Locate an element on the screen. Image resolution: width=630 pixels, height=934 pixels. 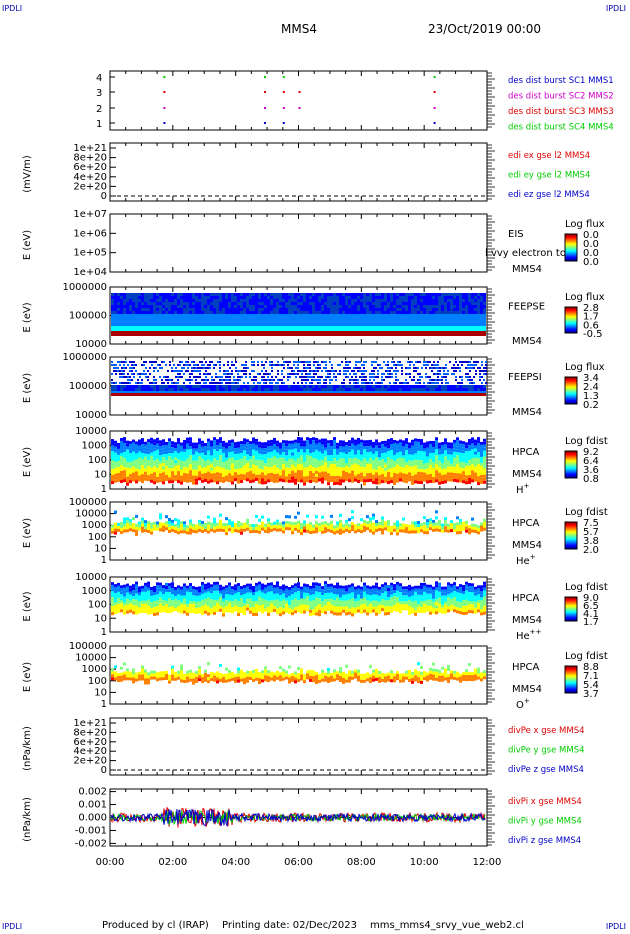
edi-ytick-3: 4e+20 is located at coordinates (90, 177).